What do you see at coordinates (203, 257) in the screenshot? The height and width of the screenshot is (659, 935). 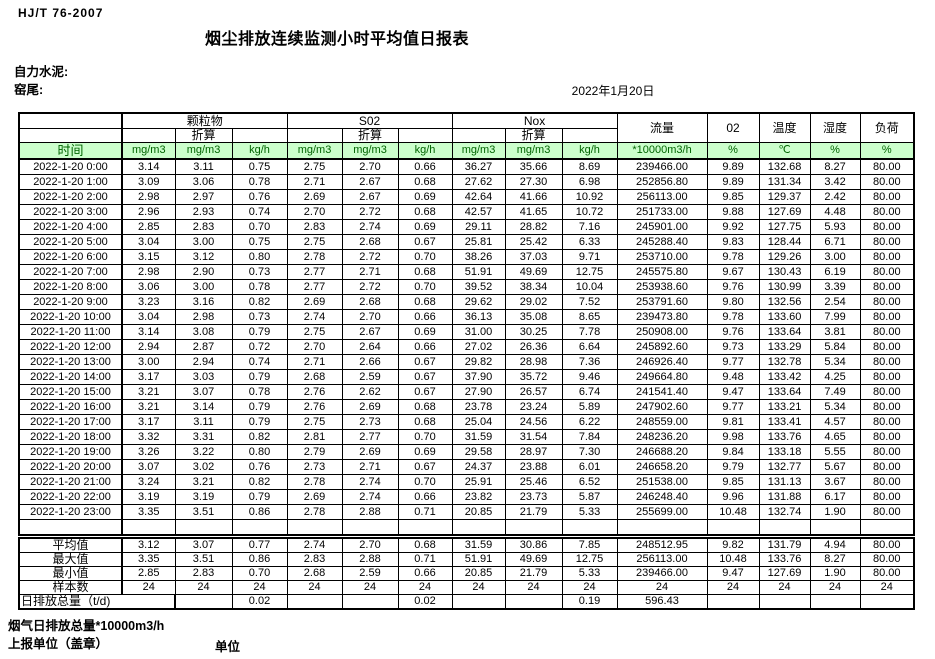 I see `value-cell: 3.12` at bounding box center [203, 257].